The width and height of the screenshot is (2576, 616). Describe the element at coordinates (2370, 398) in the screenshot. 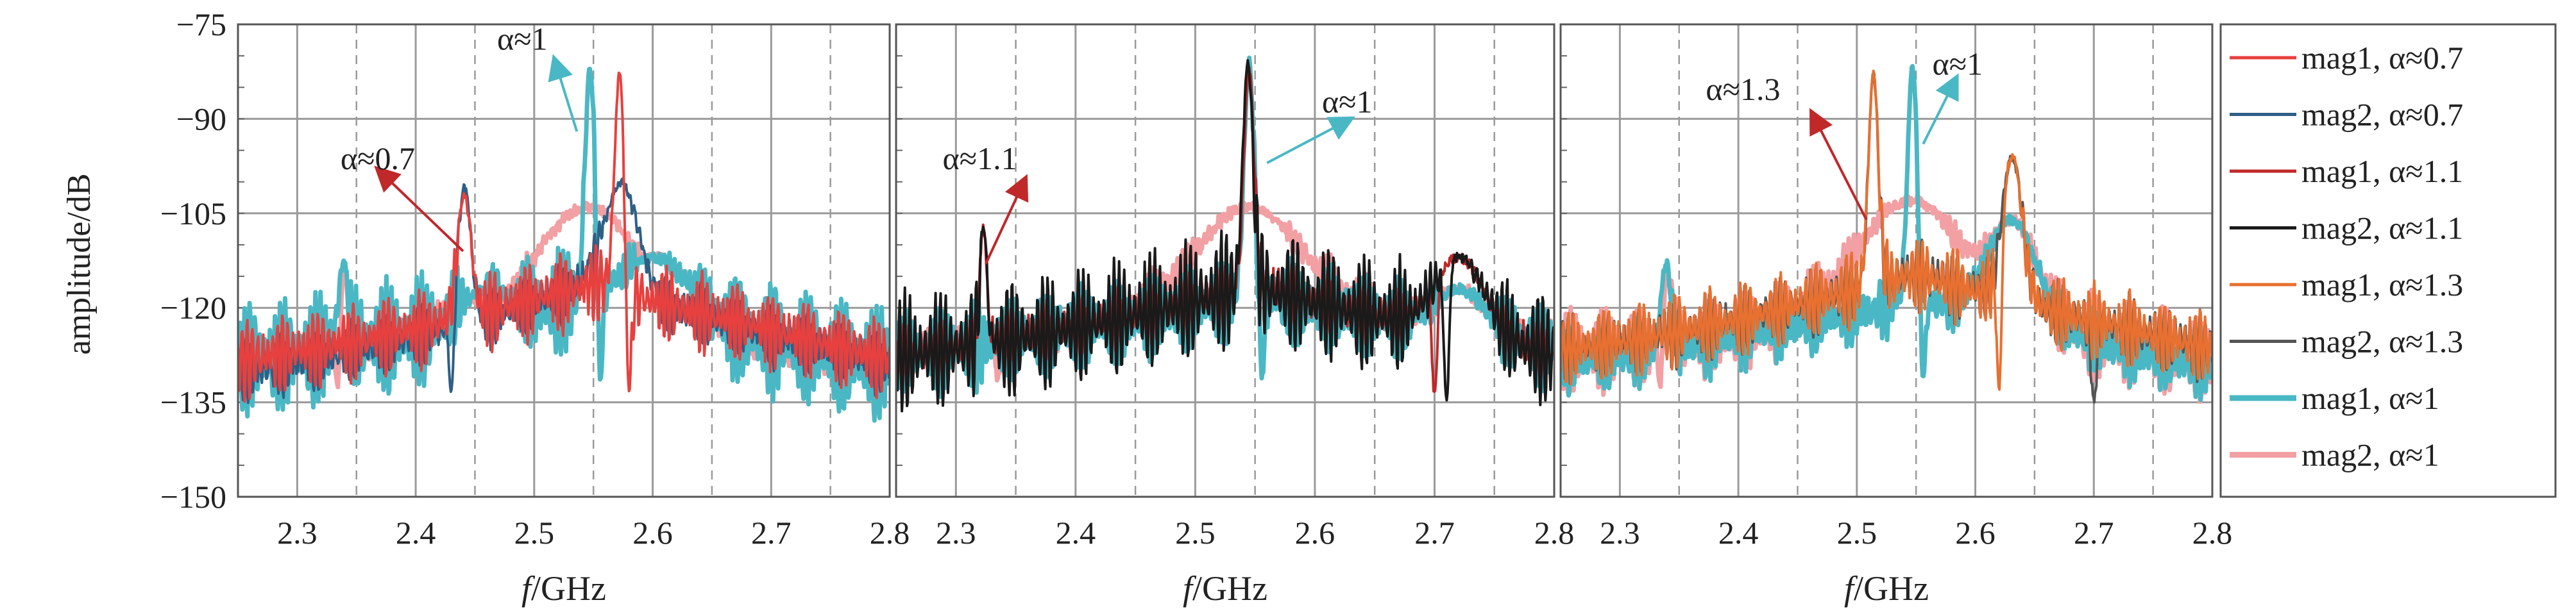

I see `legend-label: mag1, α≈1` at that location.